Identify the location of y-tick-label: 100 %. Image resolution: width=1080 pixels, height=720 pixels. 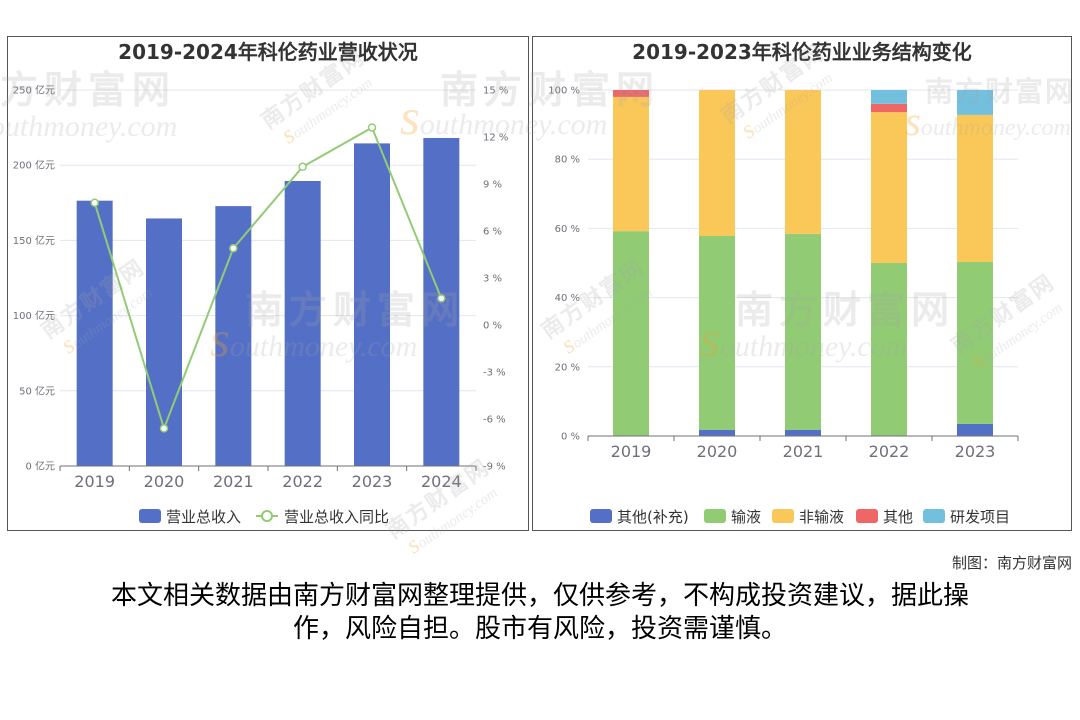
(564, 91).